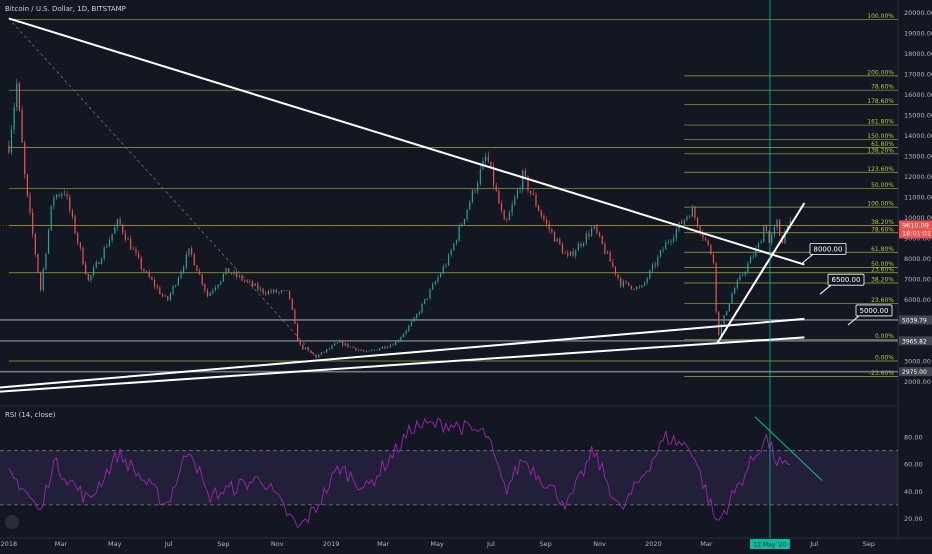 This screenshot has width=932, height=554. What do you see at coordinates (383, 544) in the screenshot?
I see `x-tick-label: Mar` at bounding box center [383, 544].